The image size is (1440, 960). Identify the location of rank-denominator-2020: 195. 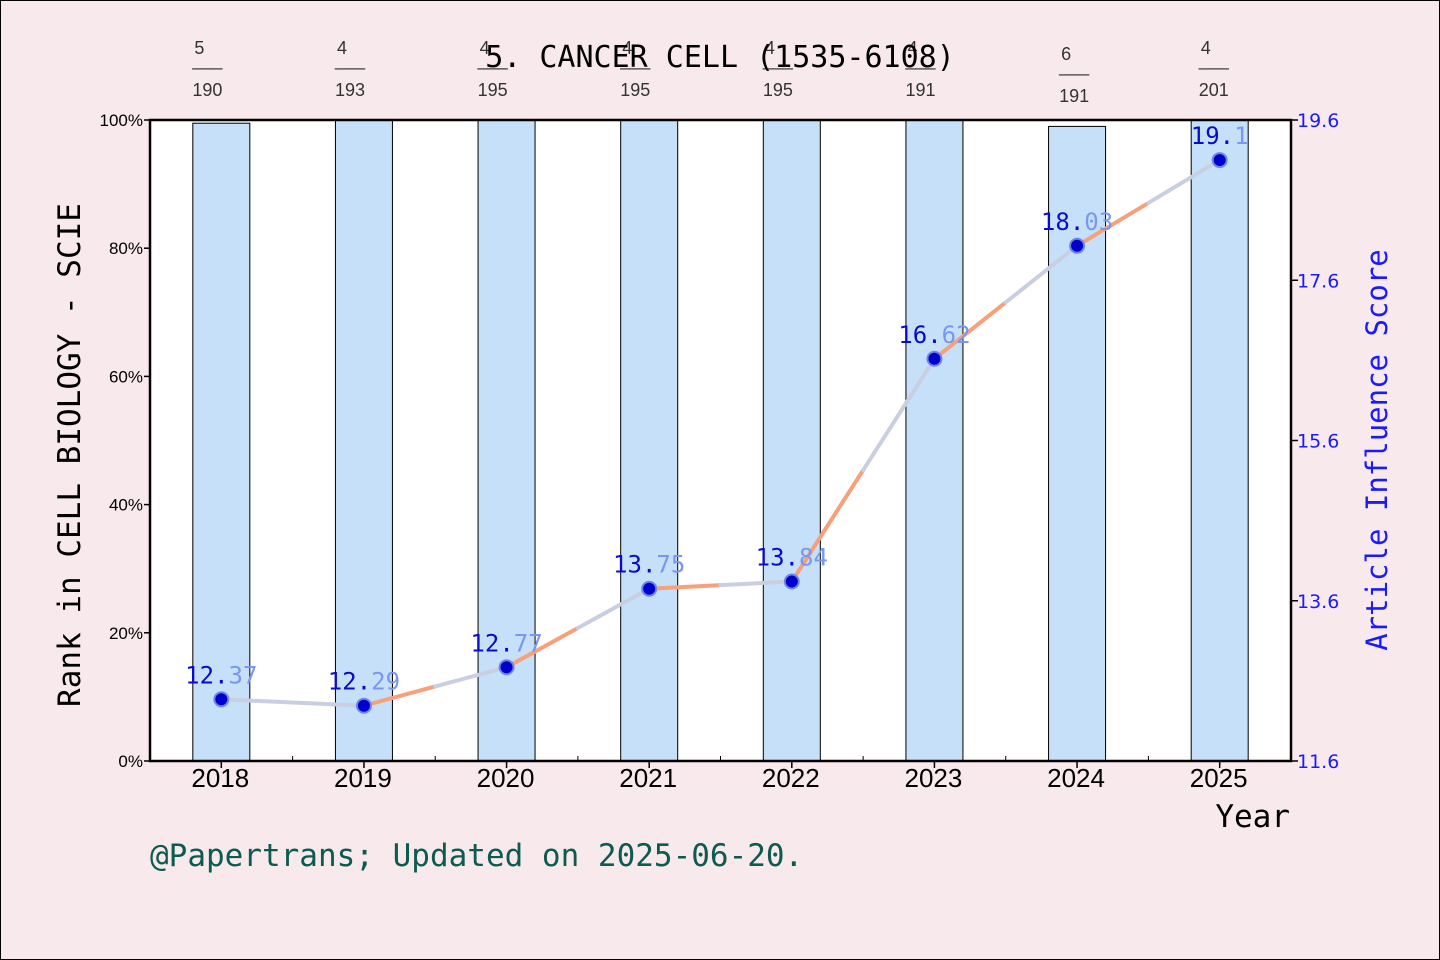
(493, 90).